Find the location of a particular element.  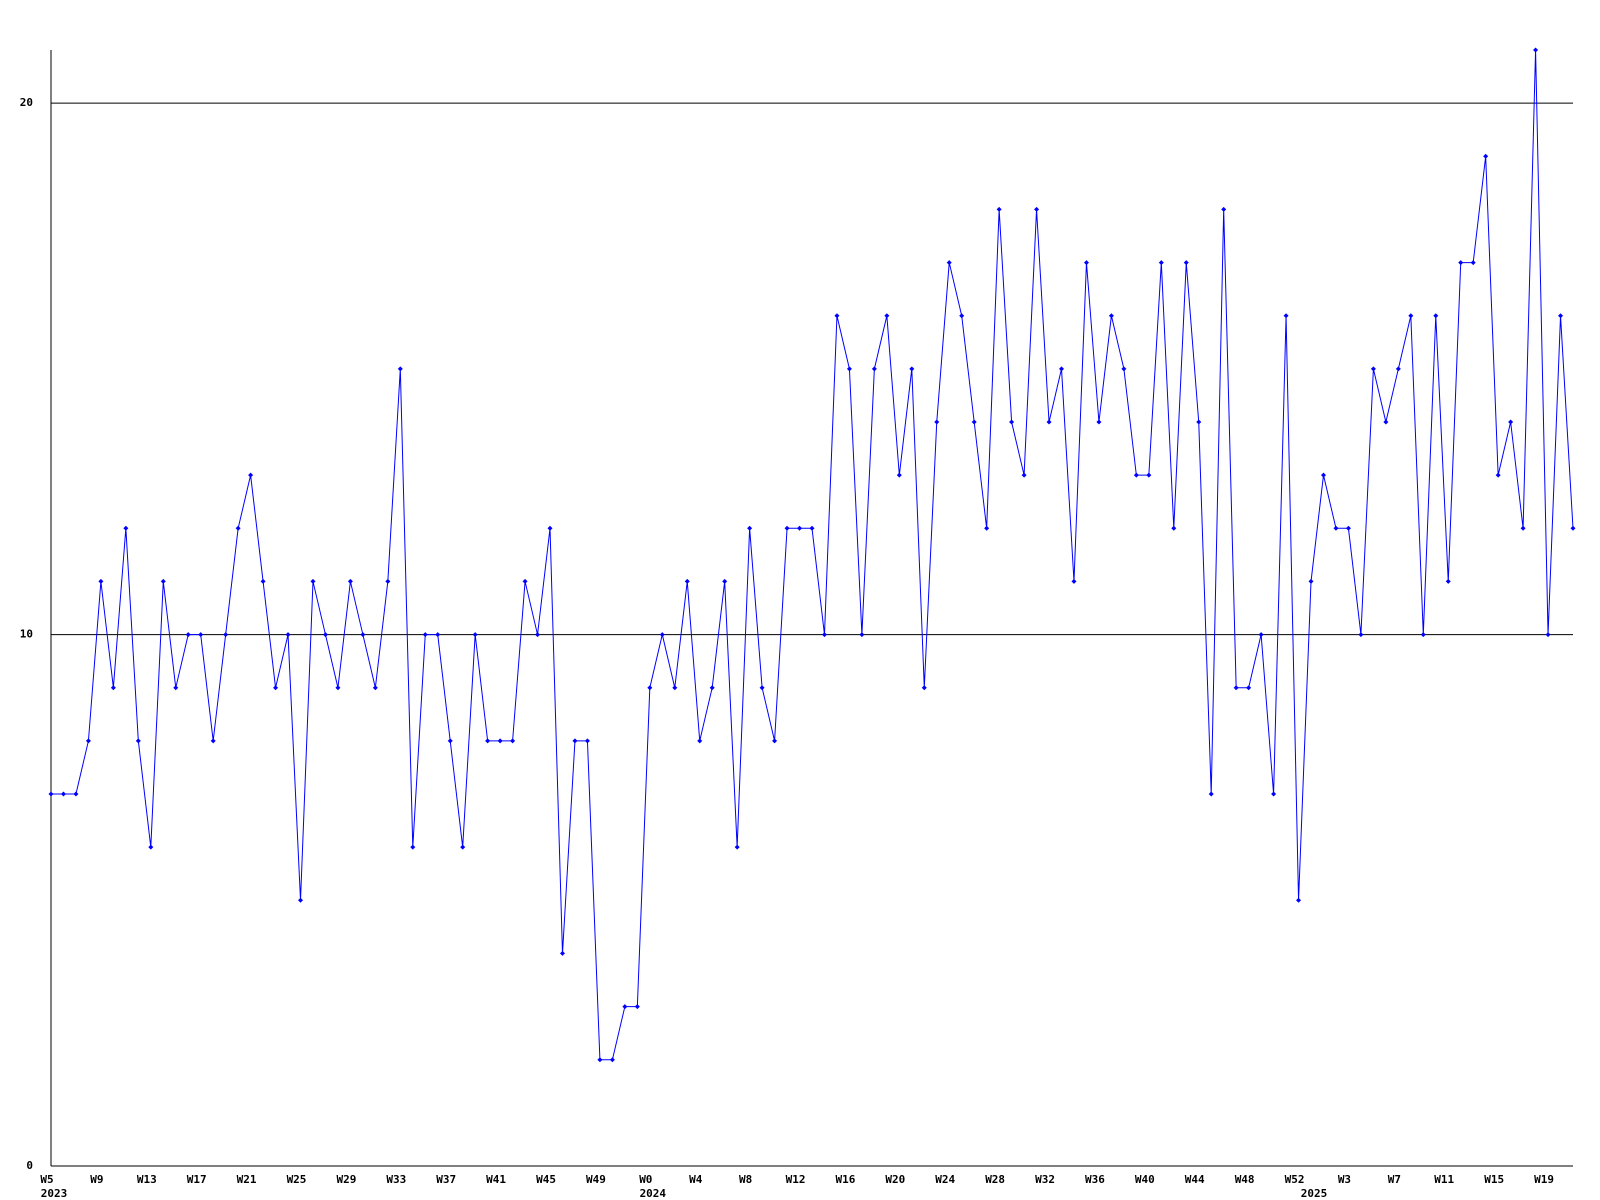

x-year-label: 2023 is located at coordinates (54, 1193).